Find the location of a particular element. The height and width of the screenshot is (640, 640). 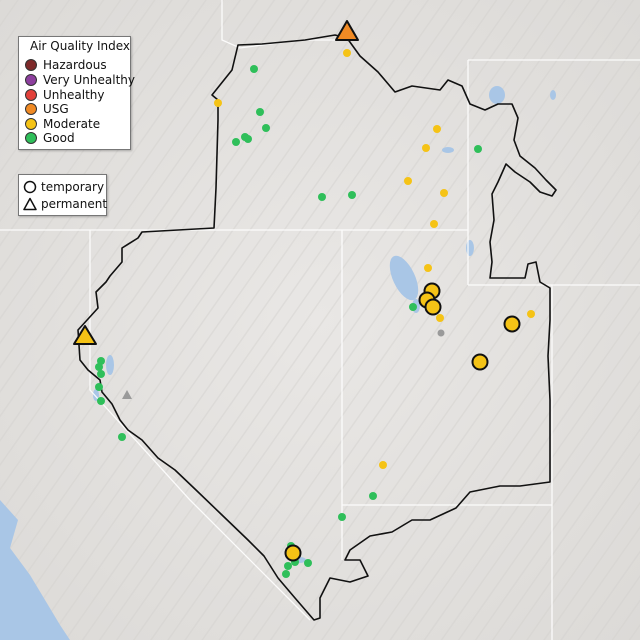

hazardous-swatch-icon is located at coordinates (31, 65).